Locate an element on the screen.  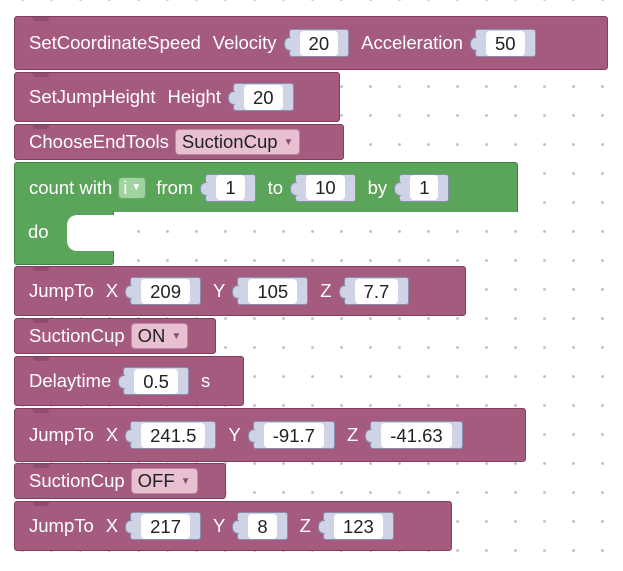
block-label: SetCoordinateSpeed is located at coordinates (115, 42).